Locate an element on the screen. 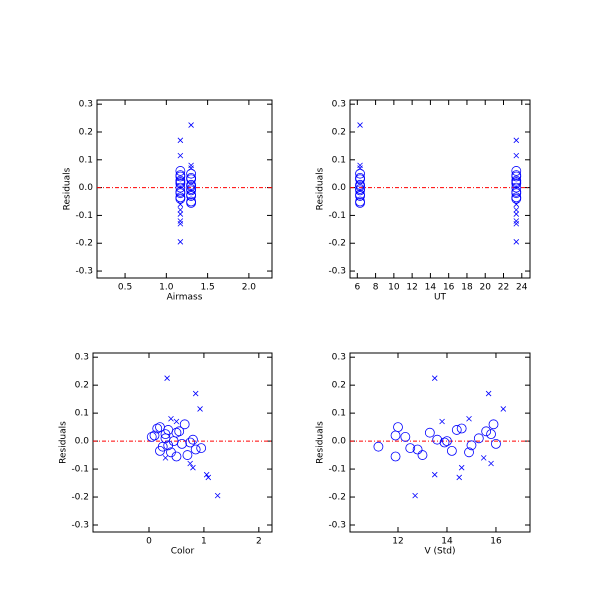 Image resolution: width=608 pixels, height=608 pixels. y-tick-label: -0.2 is located at coordinates (337, 498).